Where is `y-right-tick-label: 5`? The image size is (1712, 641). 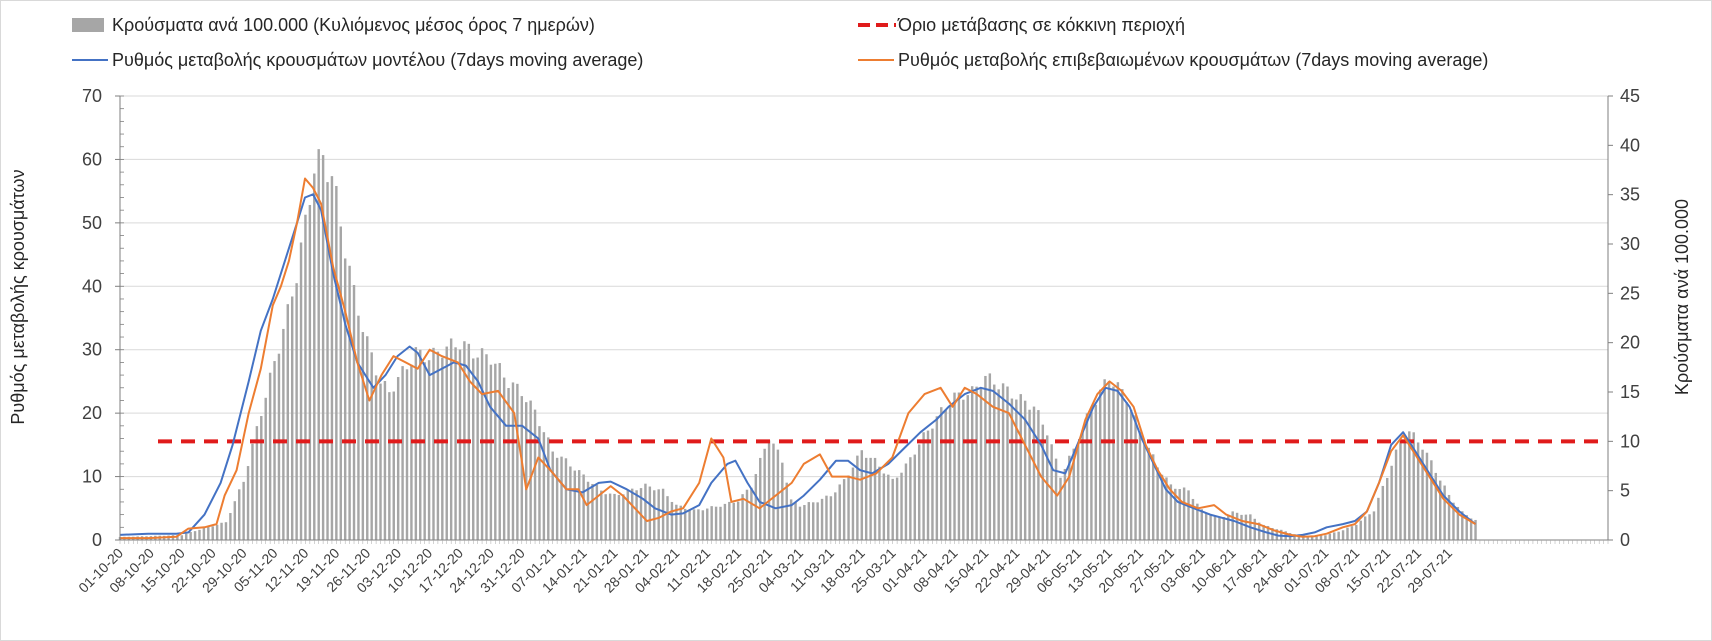
y-right-tick-label: 5 is located at coordinates (1625, 491).